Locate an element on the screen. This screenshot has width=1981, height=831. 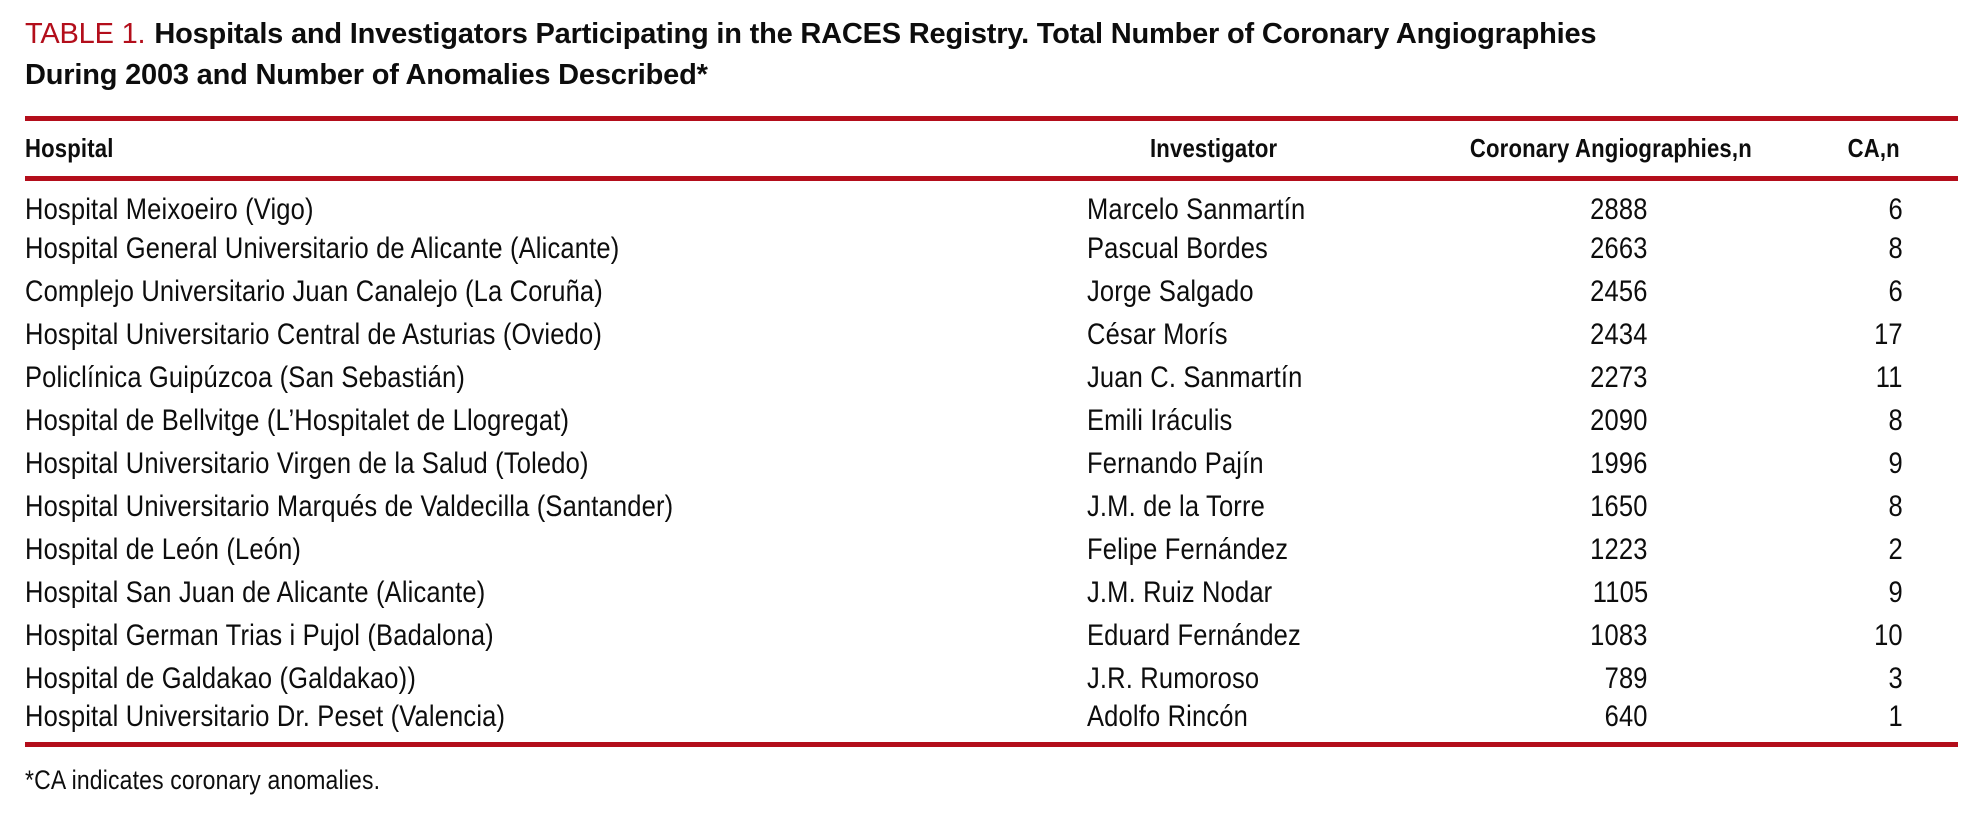
investigator-cell: J.M. de la Torre is located at coordinates (1266, 506).